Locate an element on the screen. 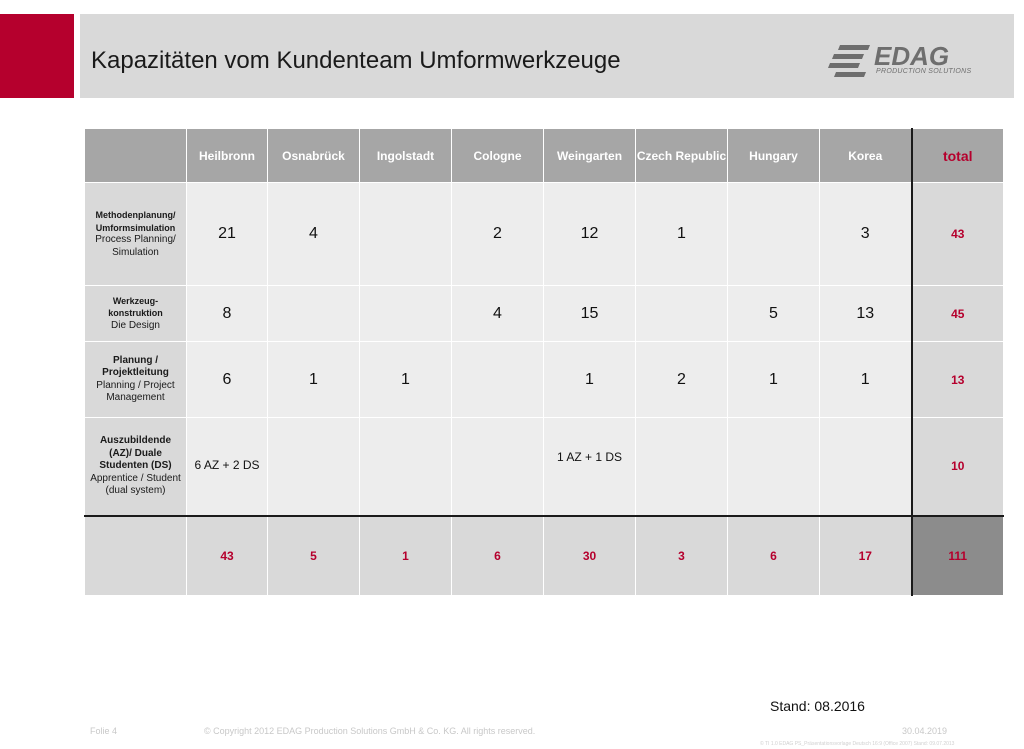 This screenshot has height=749, width=1024. footer-slide-number: Folie 4 is located at coordinates (104, 731).